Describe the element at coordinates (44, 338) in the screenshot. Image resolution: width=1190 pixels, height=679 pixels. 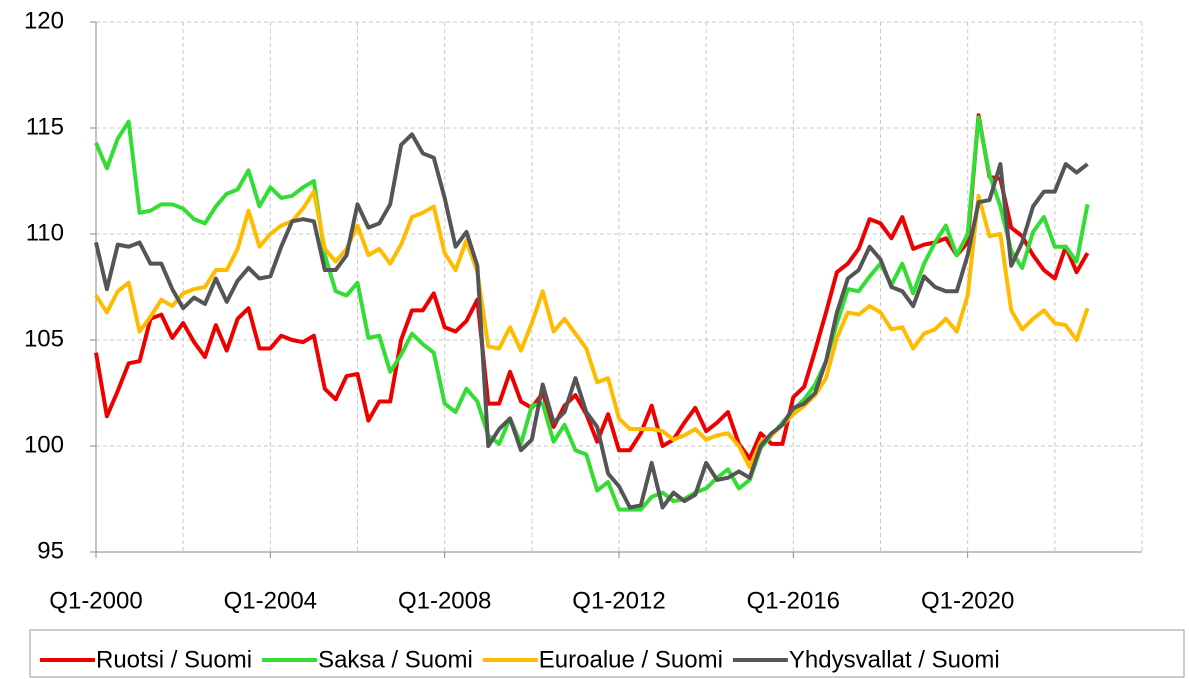
I see `y-tick-label: 105` at that location.